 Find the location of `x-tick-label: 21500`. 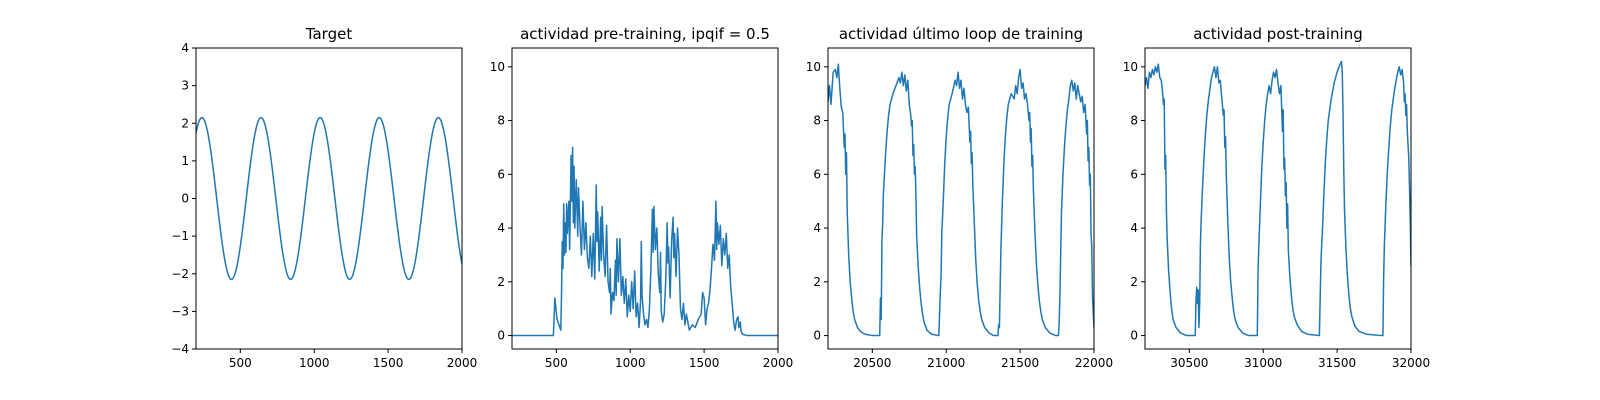

x-tick-label: 21500 is located at coordinates (1020, 363).